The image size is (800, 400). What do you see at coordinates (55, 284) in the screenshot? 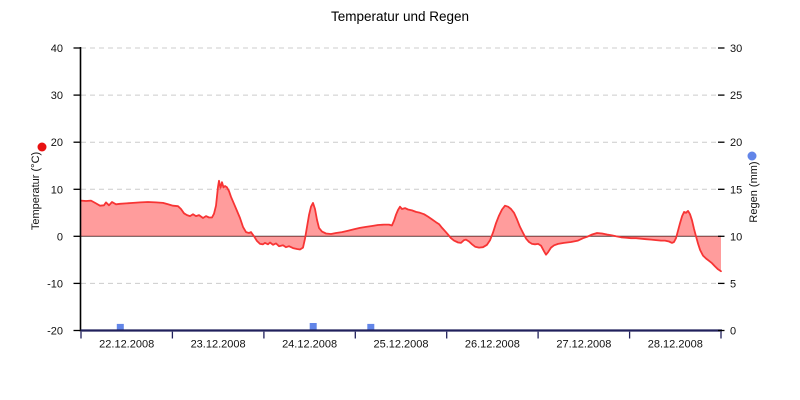
I see `y-left-tick-label: -10` at bounding box center [55, 284].